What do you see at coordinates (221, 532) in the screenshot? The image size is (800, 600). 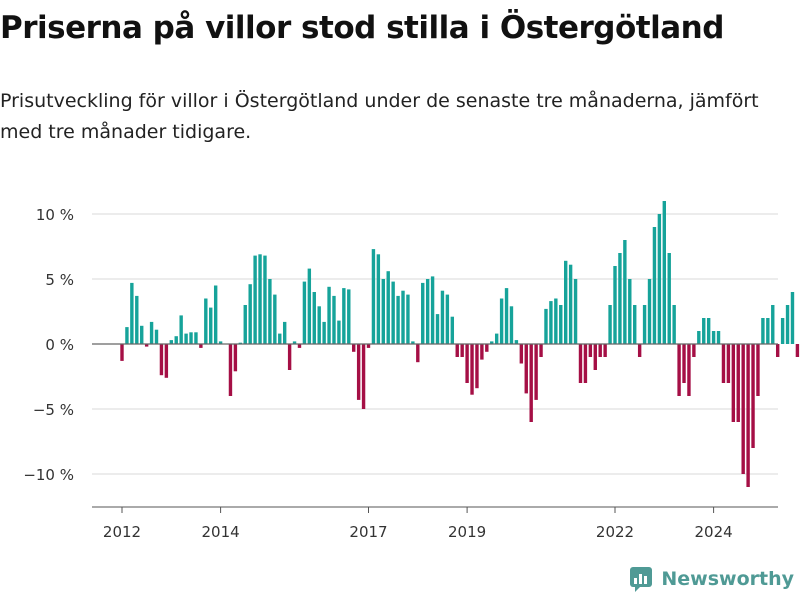 I see `x-tick-label: 2014` at bounding box center [221, 532].